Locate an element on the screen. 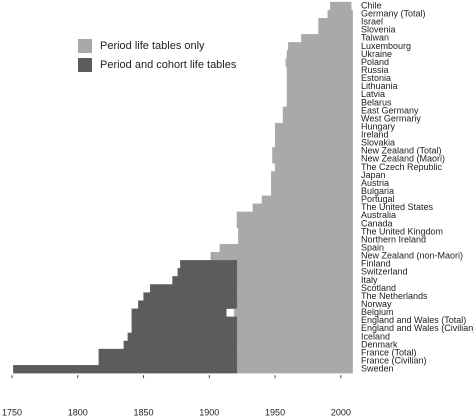 The width and height of the screenshot is (474, 417). category-label: Switzerland is located at coordinates (384, 272).